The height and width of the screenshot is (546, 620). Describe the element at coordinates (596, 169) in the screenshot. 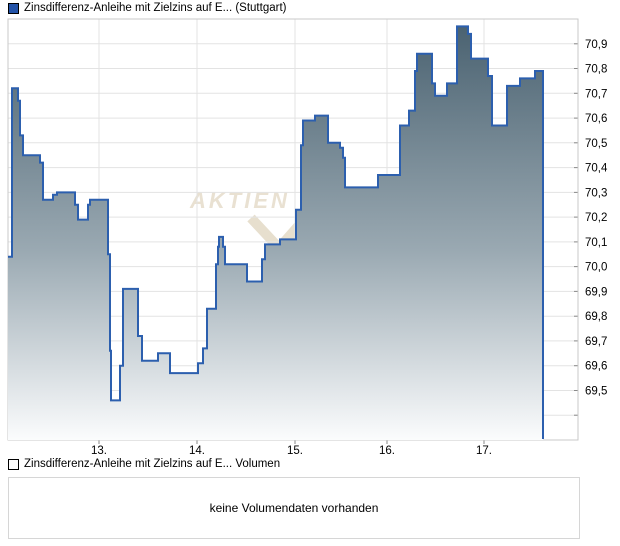

I see `y-axis-label: 70,4` at that location.